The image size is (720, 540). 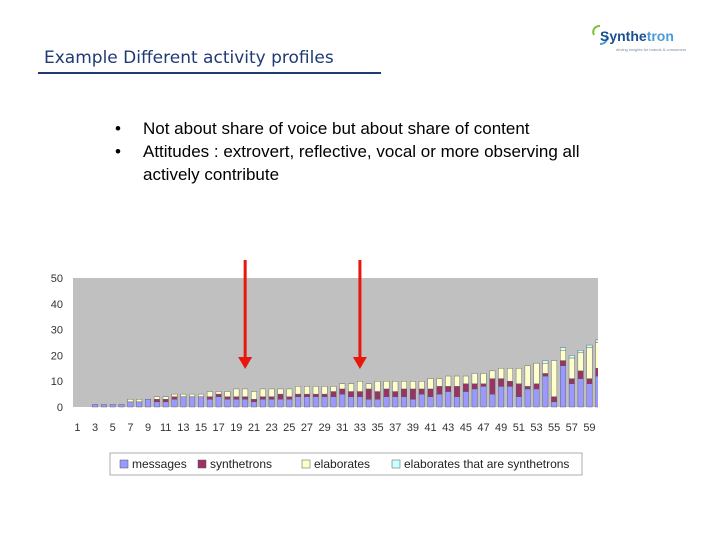 What do you see at coordinates (596, 341) in the screenshot?
I see `bar-elaborates-synthetrons` at bounding box center [596, 341].